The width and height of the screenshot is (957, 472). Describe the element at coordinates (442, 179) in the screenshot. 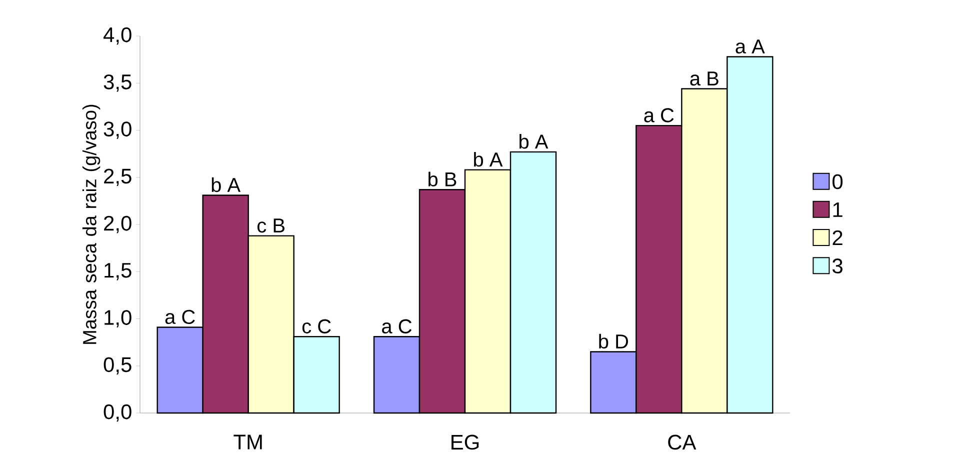

I see `data-label: b B` at that location.